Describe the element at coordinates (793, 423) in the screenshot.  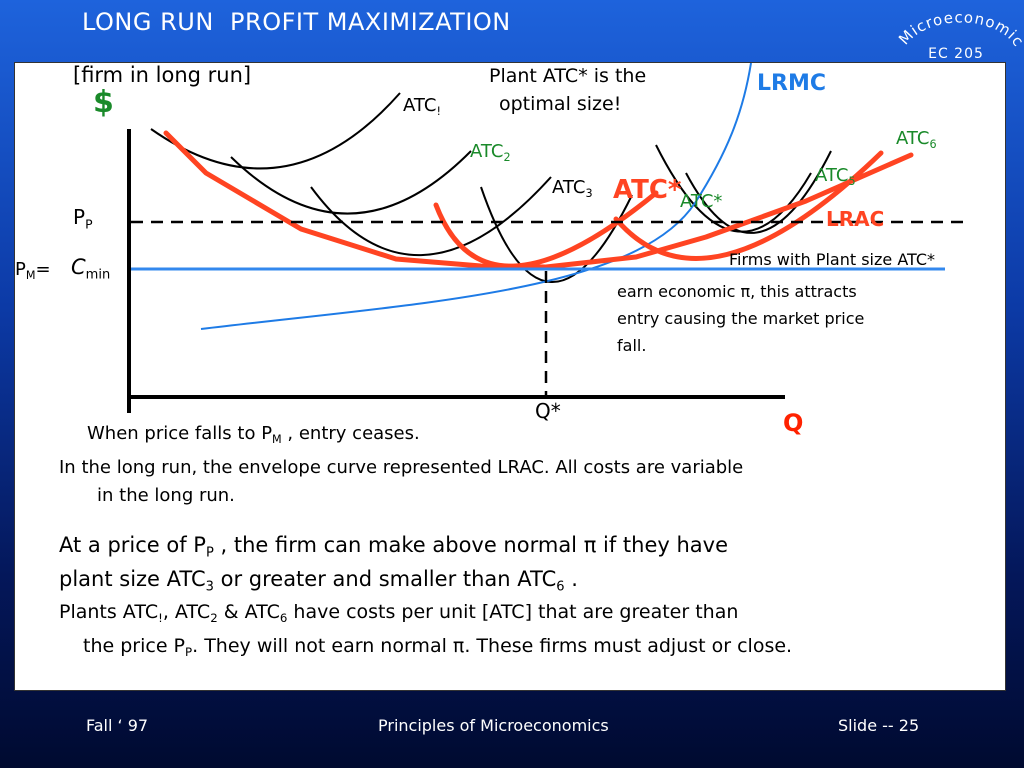
I see `x-axis-label: Q` at that location.